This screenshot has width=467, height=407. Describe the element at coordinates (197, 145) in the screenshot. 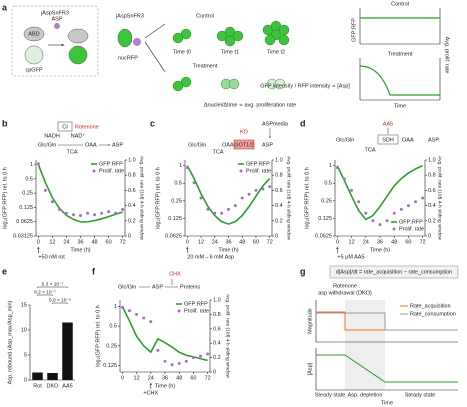

I see `label: Glc/Gln` at that location.